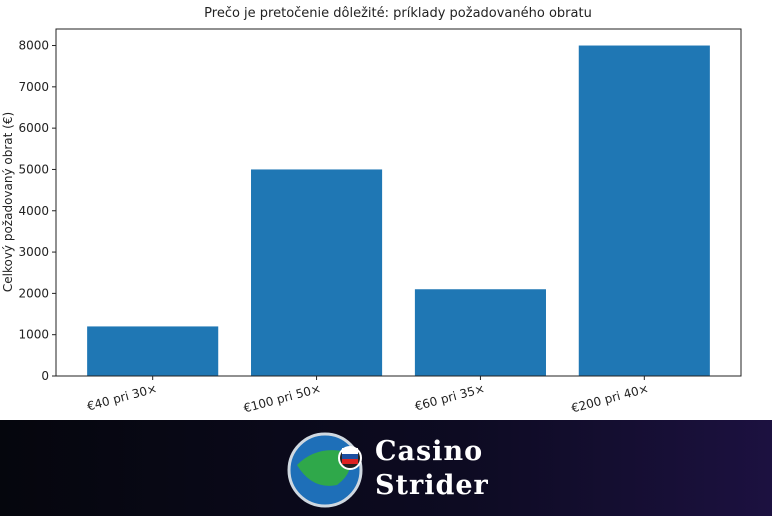 Image resolution: width=772 pixels, height=516 pixels. Describe the element at coordinates (325, 470) in the screenshot. I see `logo` at that location.